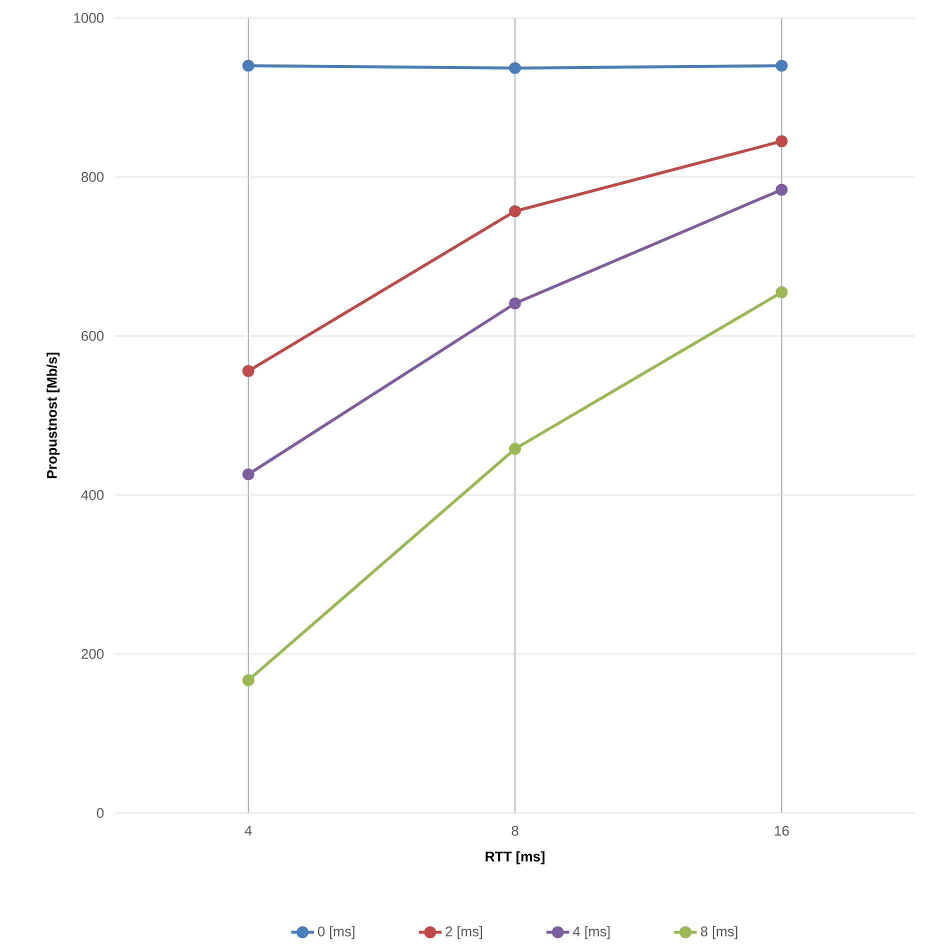 This screenshot has height=945, width=935. What do you see at coordinates (100, 813) in the screenshot?
I see `y-tick-label: 0` at bounding box center [100, 813].